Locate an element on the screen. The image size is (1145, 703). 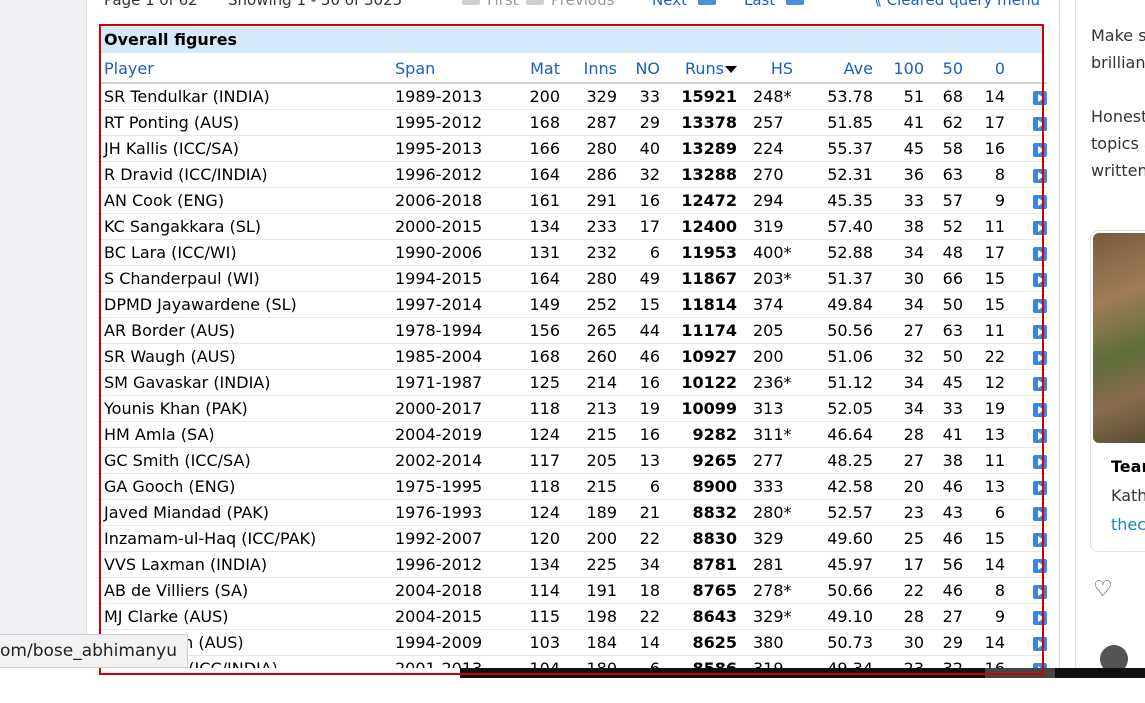
col-player: Player is located at coordinates (129, 68).